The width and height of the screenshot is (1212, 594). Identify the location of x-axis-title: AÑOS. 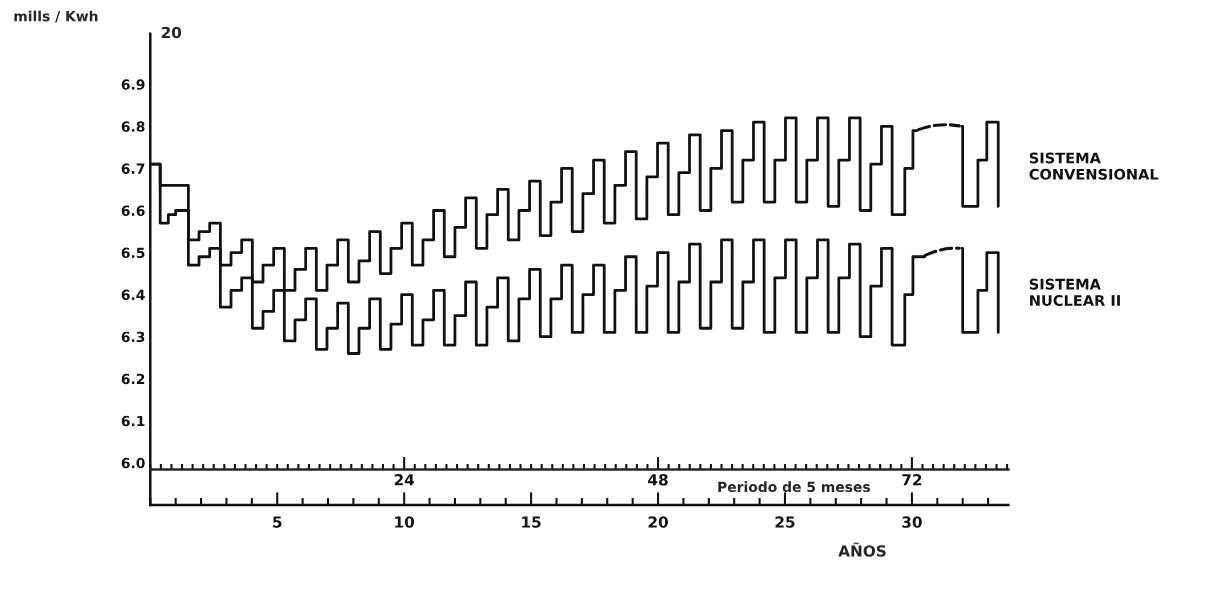
(862, 549).